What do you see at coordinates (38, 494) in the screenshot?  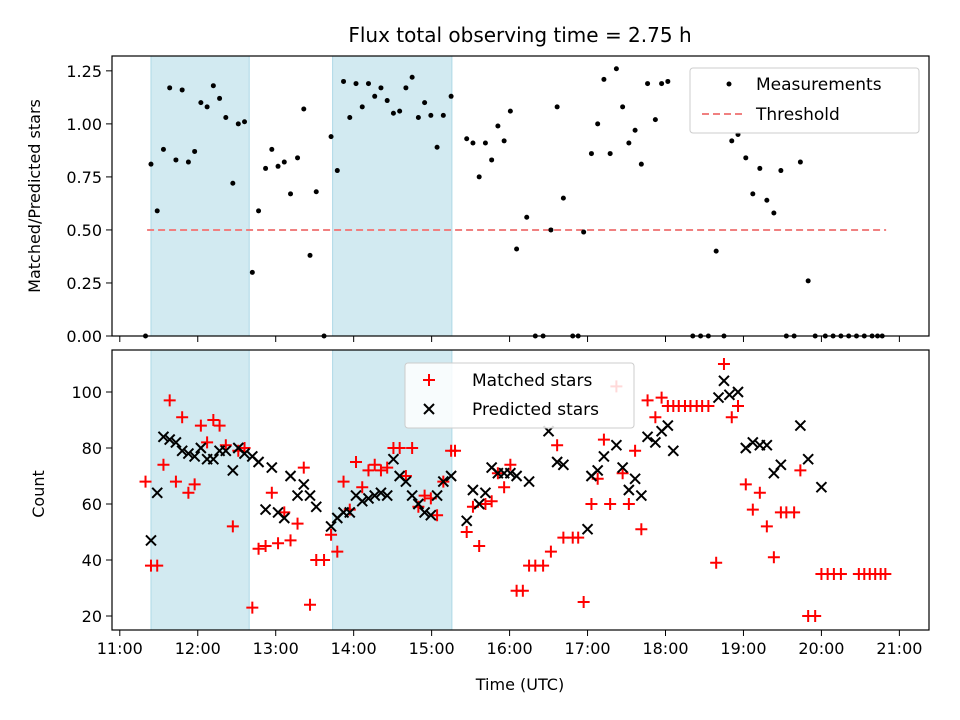 I see `bottom-y-axis-label: Count` at bounding box center [38, 494].